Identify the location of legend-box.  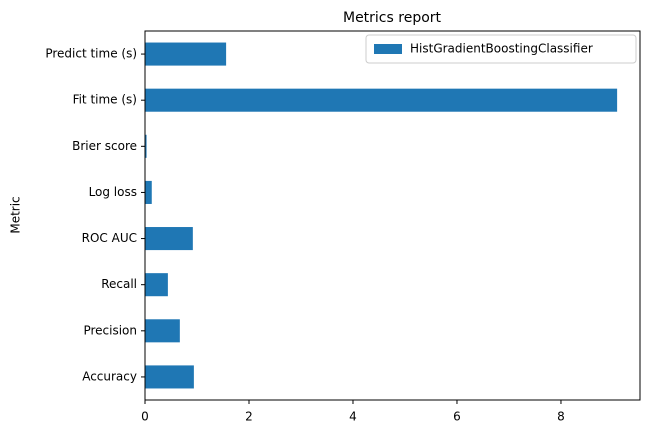
(501, 49).